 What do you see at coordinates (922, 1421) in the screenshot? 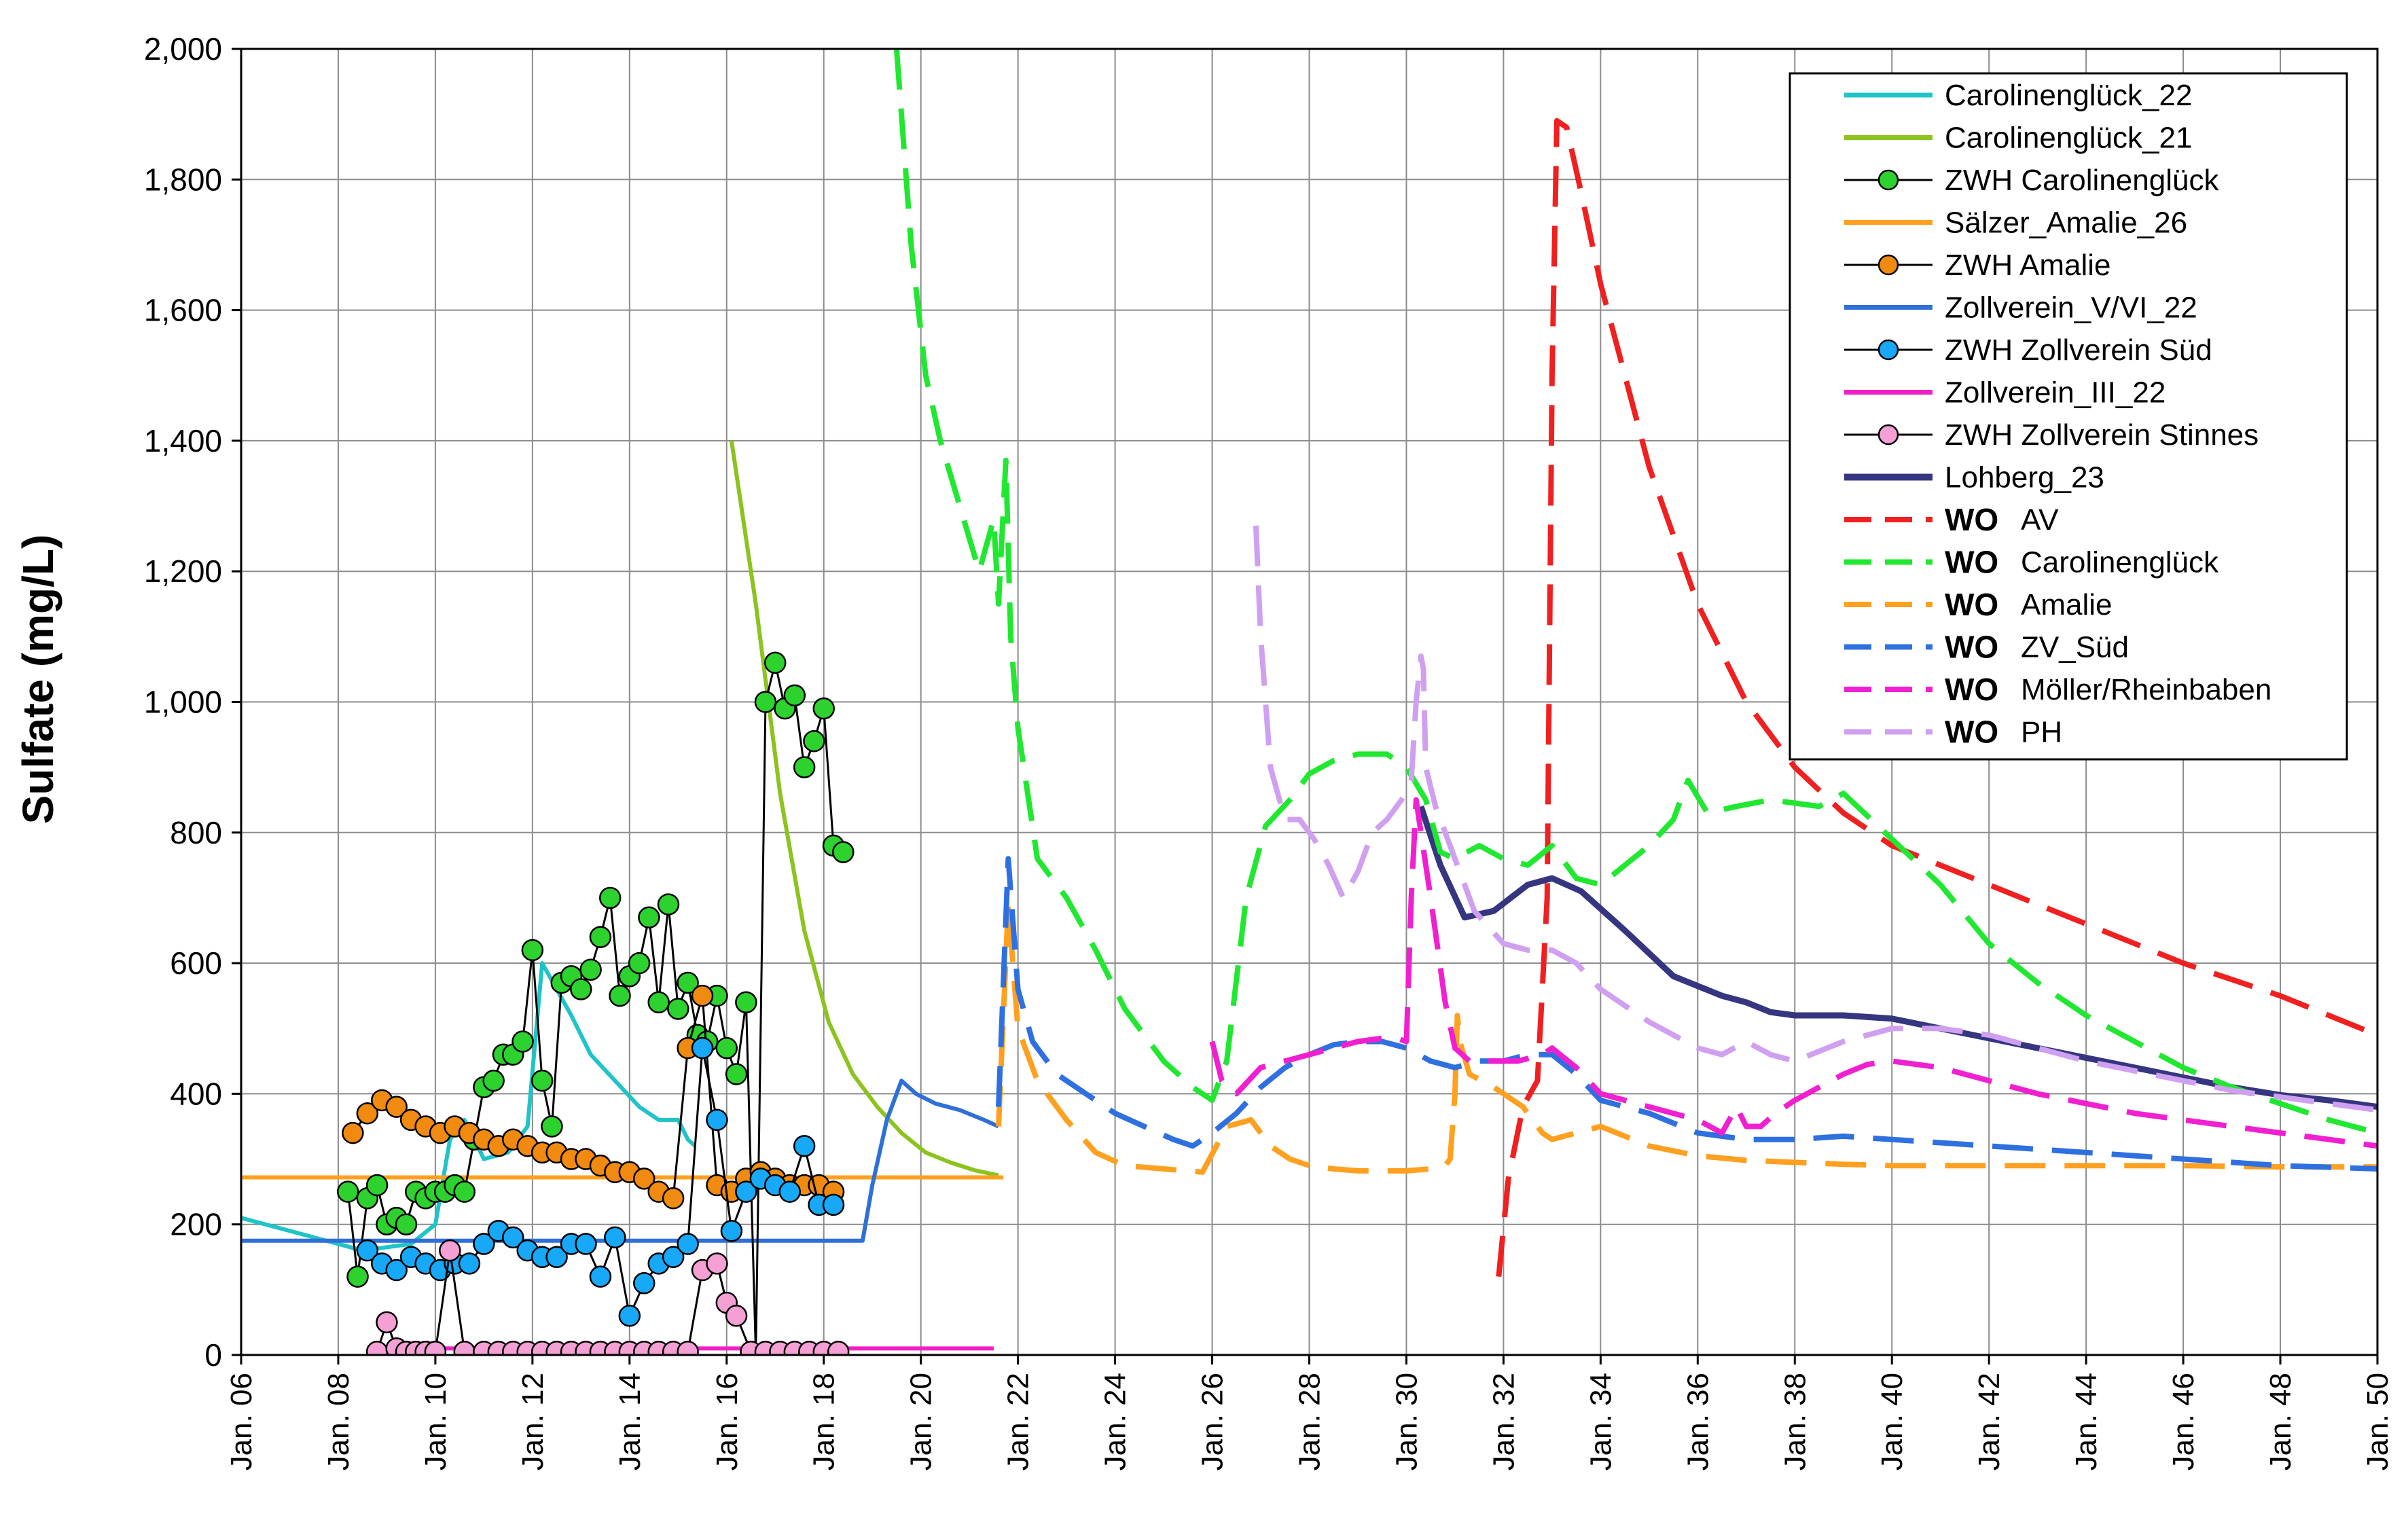
I see `x-tick-label: Jan. 20` at bounding box center [922, 1421].